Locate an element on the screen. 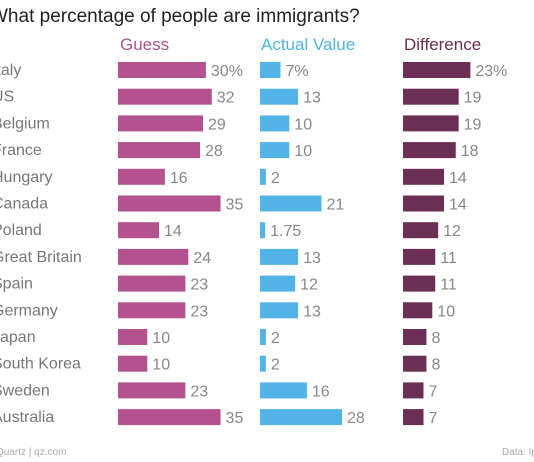 This screenshot has height=462, width=534. data-label: 21 is located at coordinates (336, 205).